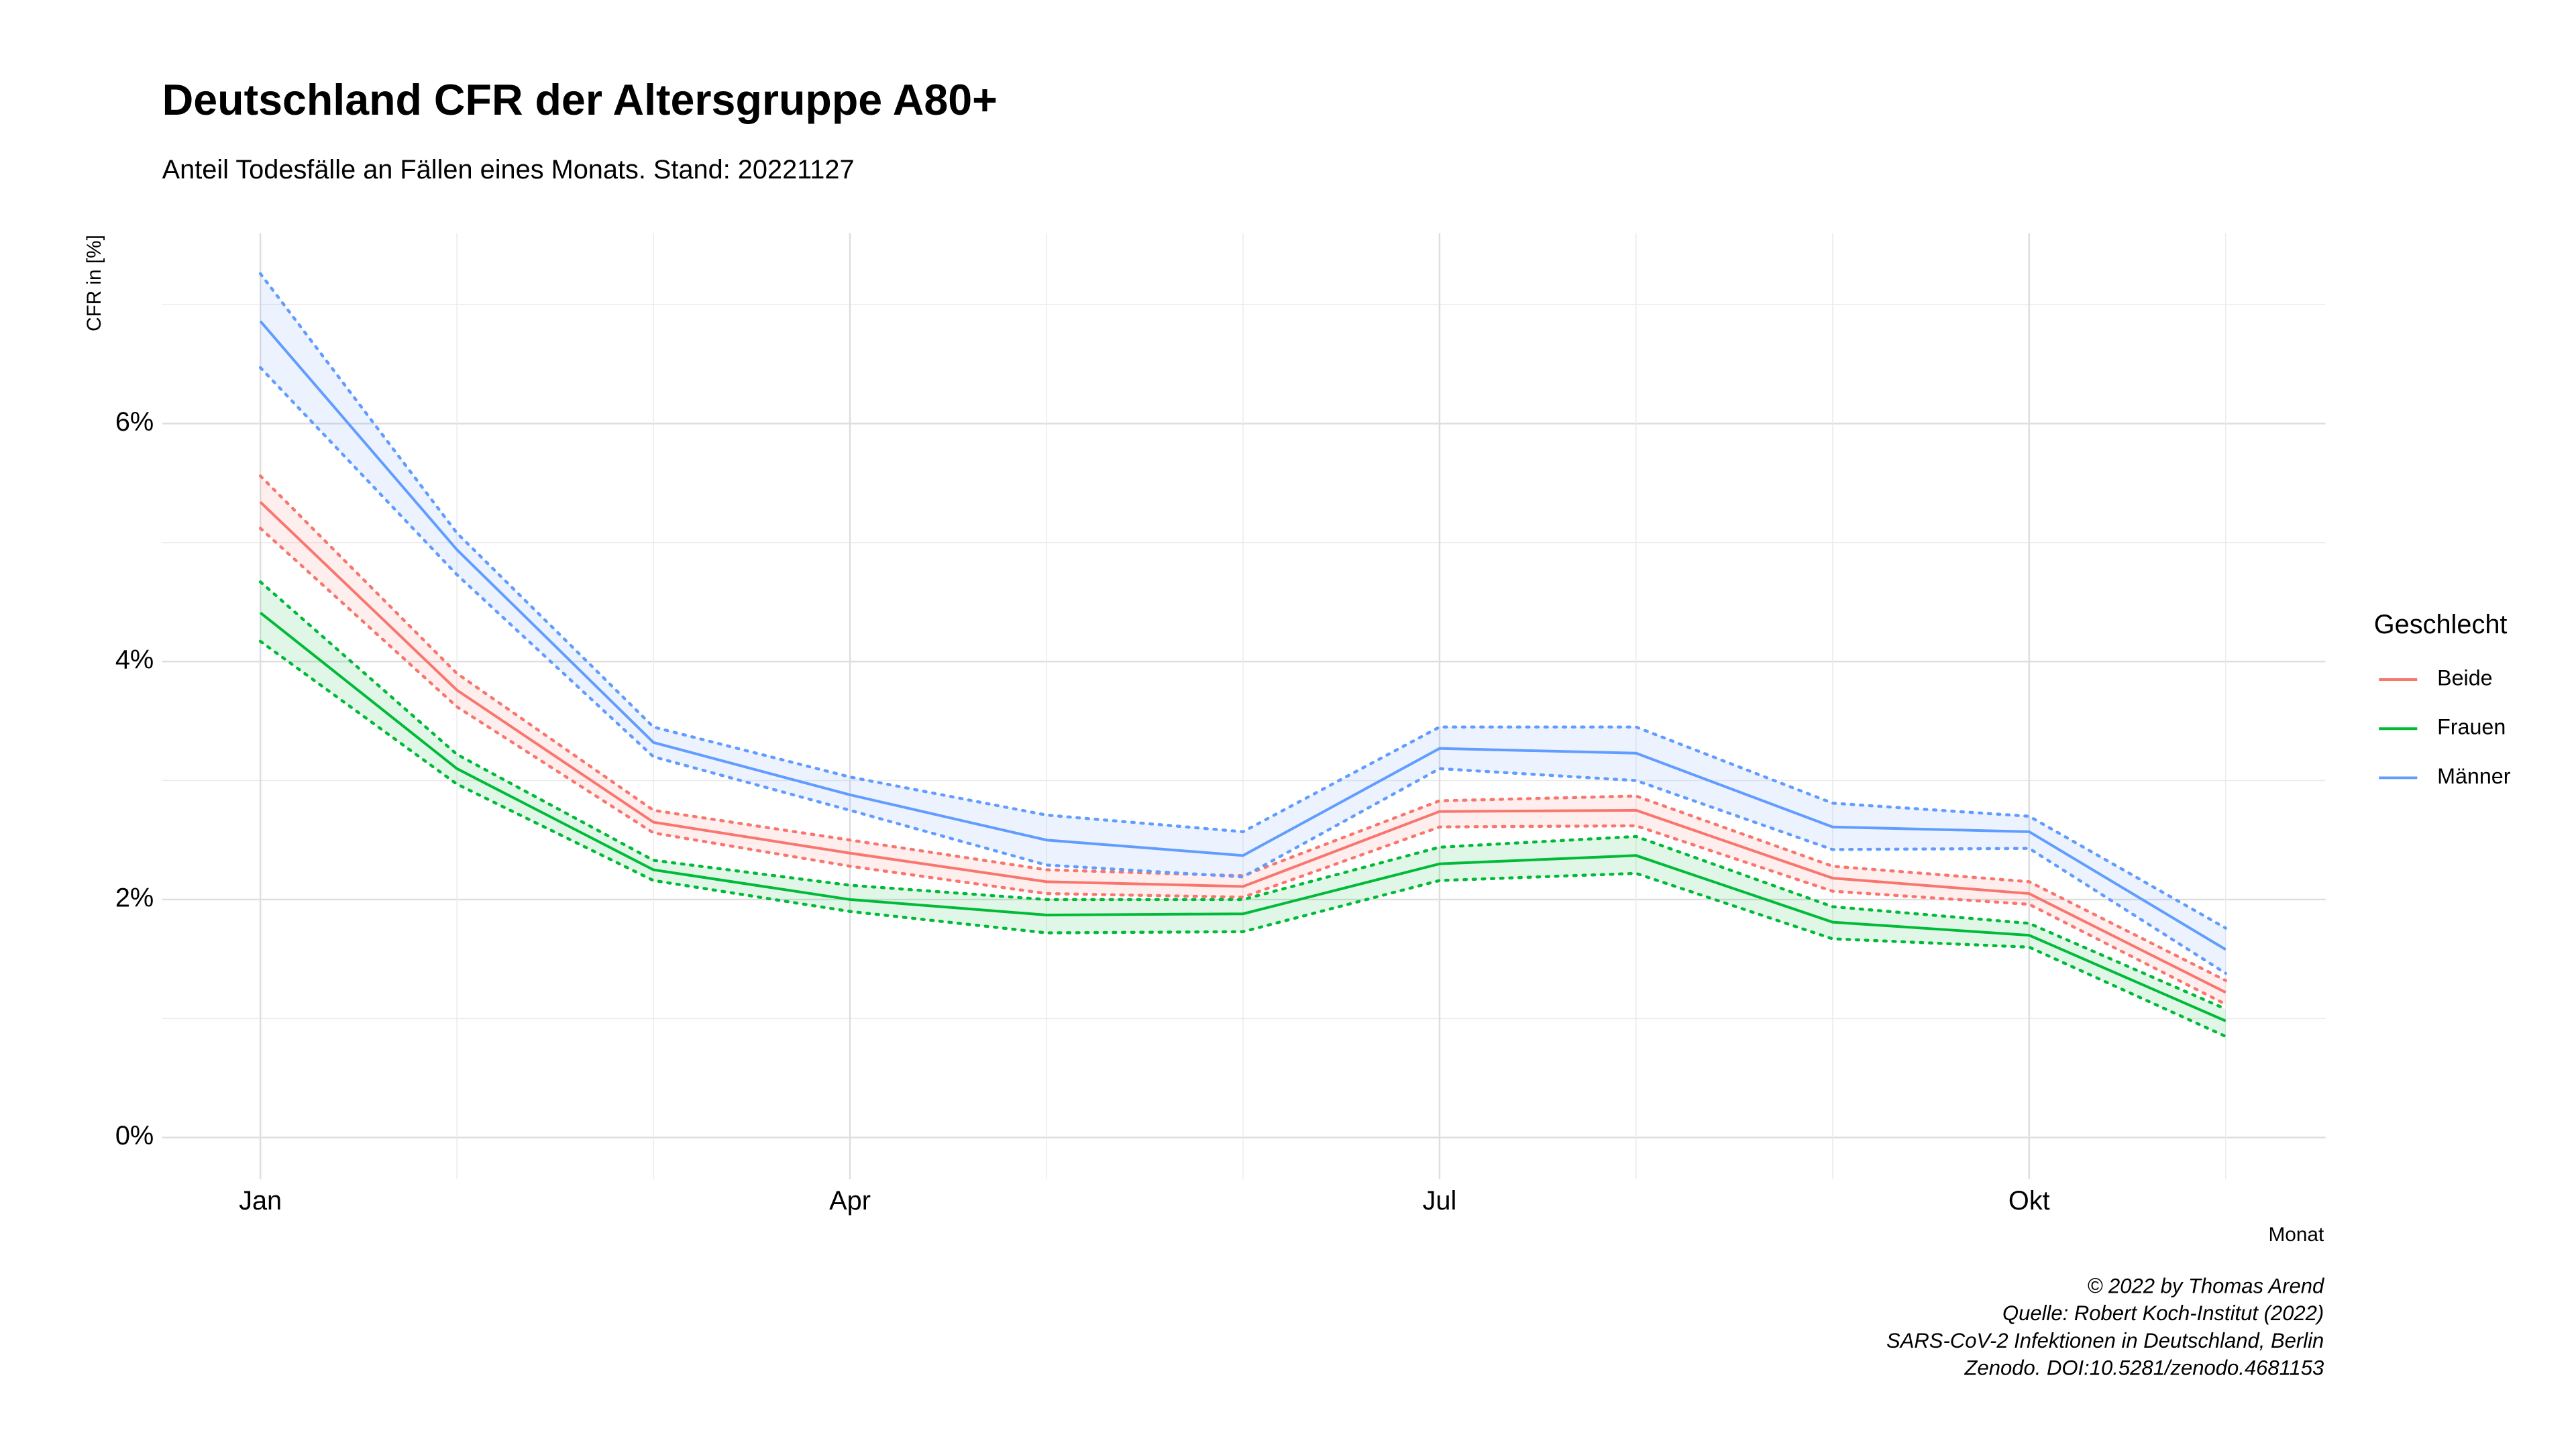 The height and width of the screenshot is (1449, 2576). What do you see at coordinates (134, 422) in the screenshot?
I see `y-tick-label: 6%` at bounding box center [134, 422].